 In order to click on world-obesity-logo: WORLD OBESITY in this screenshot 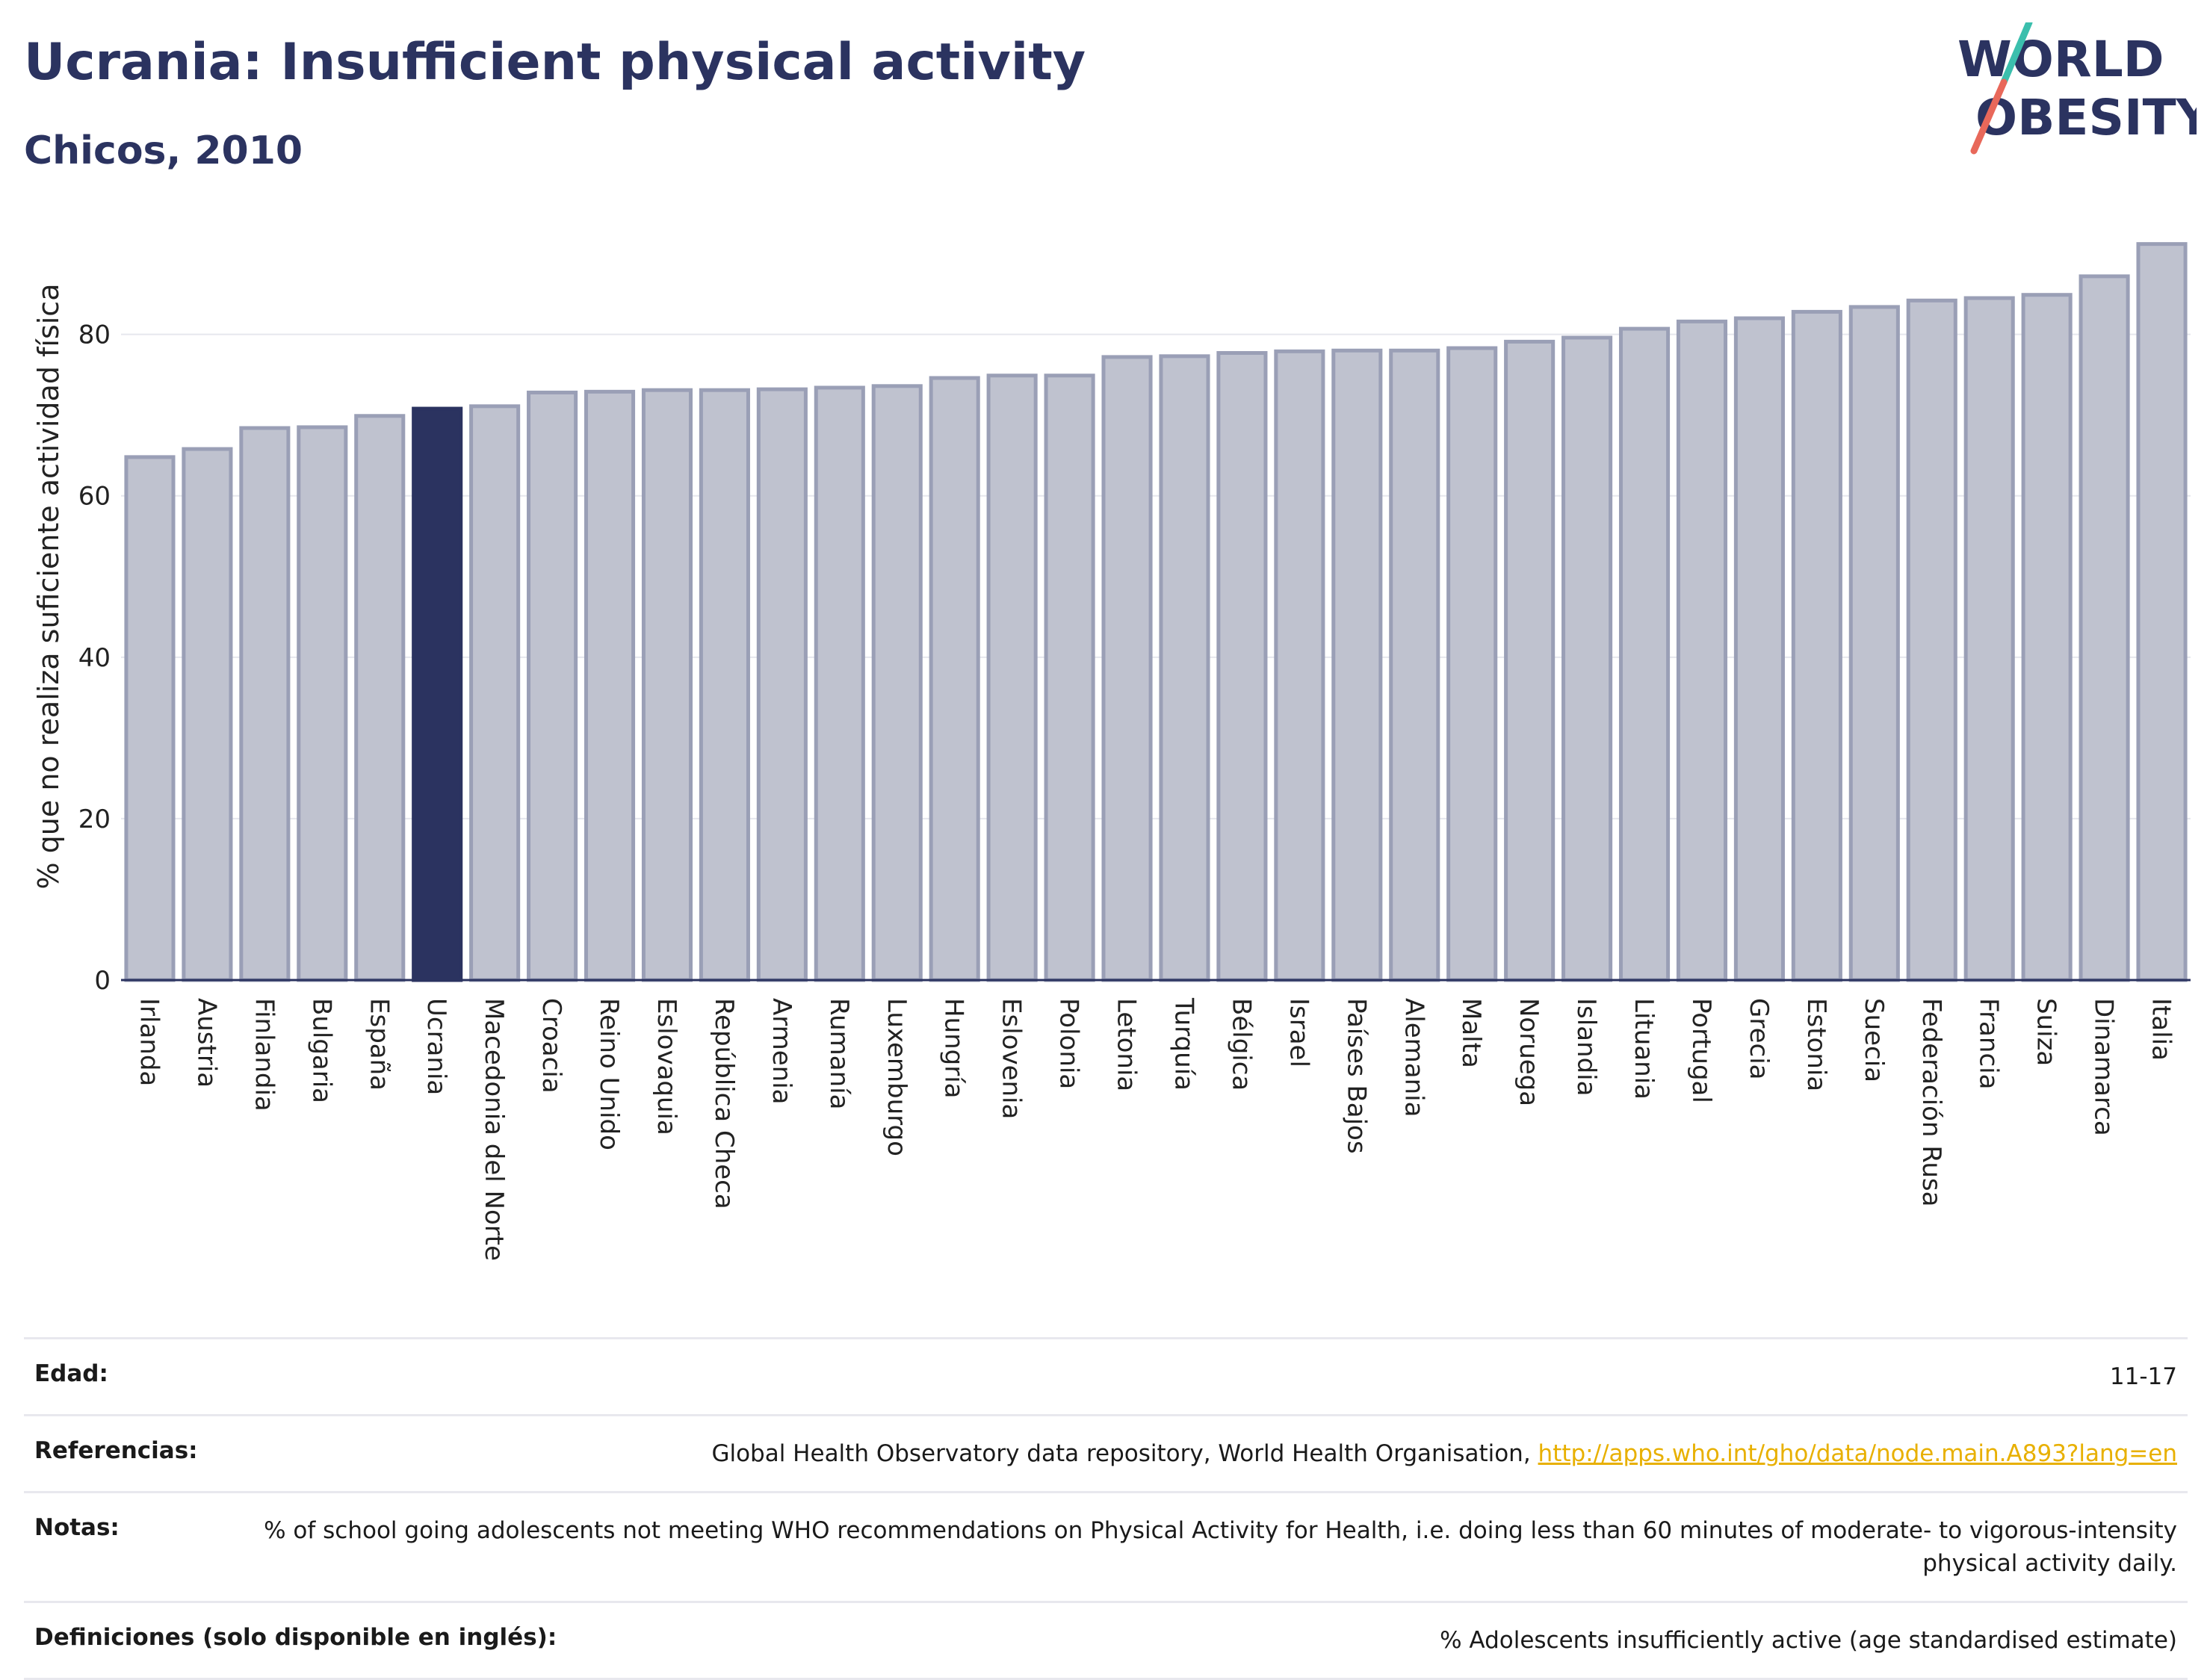, I will do `click(2077, 88)`.